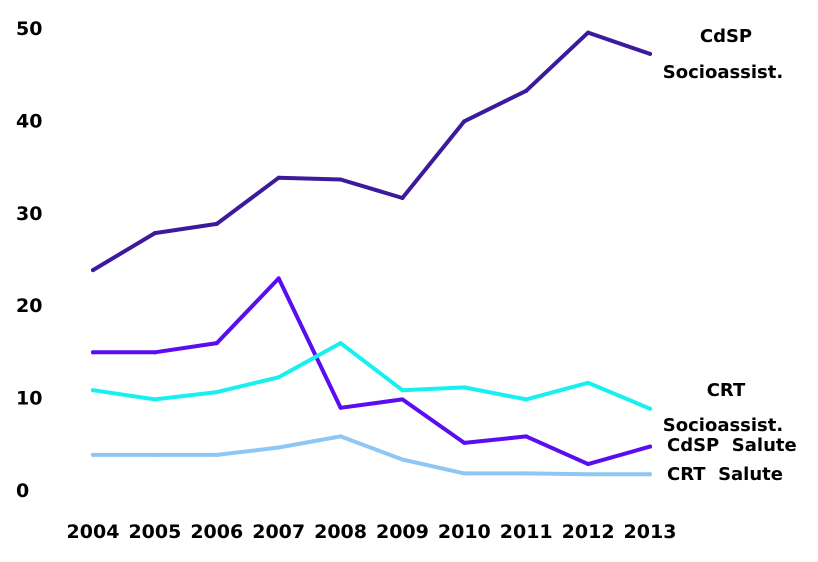 This screenshot has height=562, width=818. What do you see at coordinates (650, 532) in the screenshot?
I see `x-tick-label: 2013` at bounding box center [650, 532].